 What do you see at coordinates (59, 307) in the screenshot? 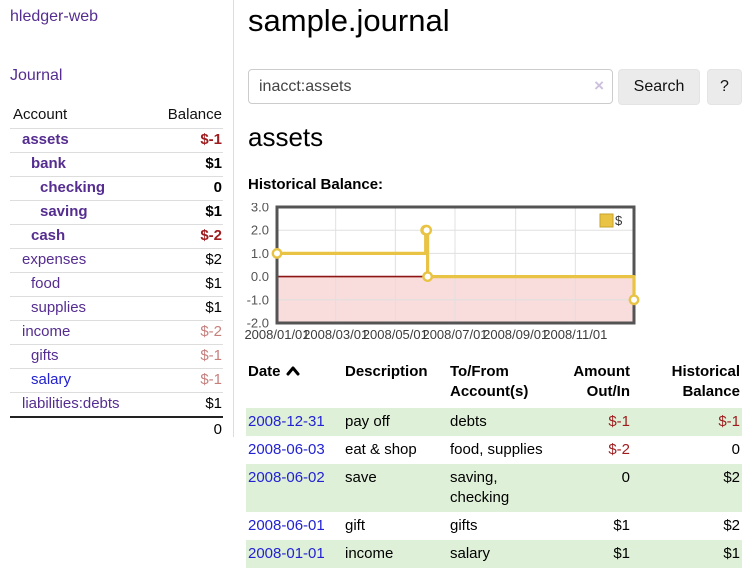
I see `account-link: supplies` at bounding box center [59, 307].